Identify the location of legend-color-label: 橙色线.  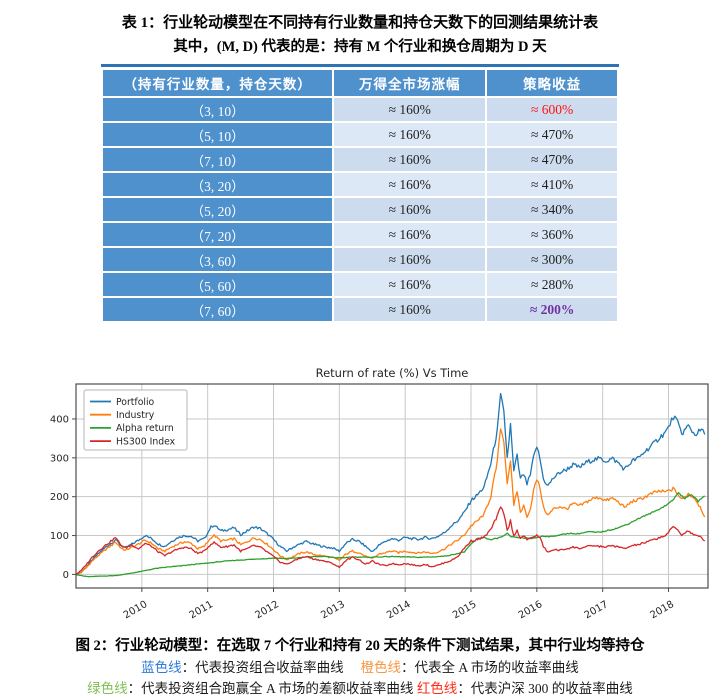
(381, 667).